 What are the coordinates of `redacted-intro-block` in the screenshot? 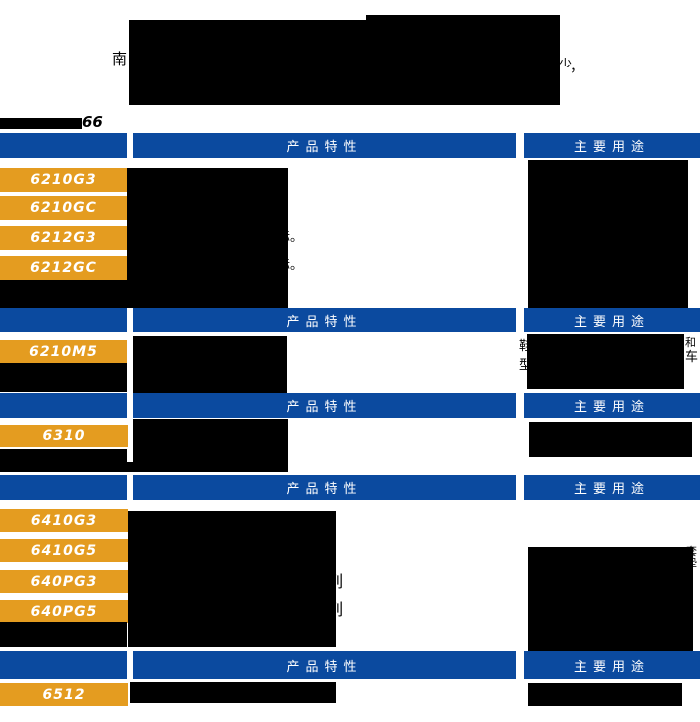 It's located at (344, 62).